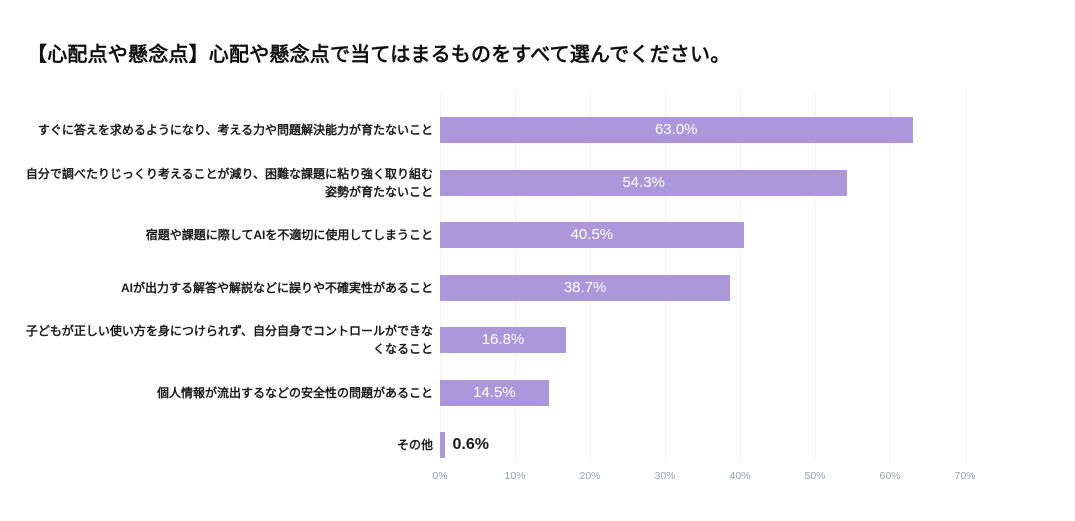 This screenshot has width=1075, height=521. I want to click on x-axis-tick-label: 50%, so click(815, 476).